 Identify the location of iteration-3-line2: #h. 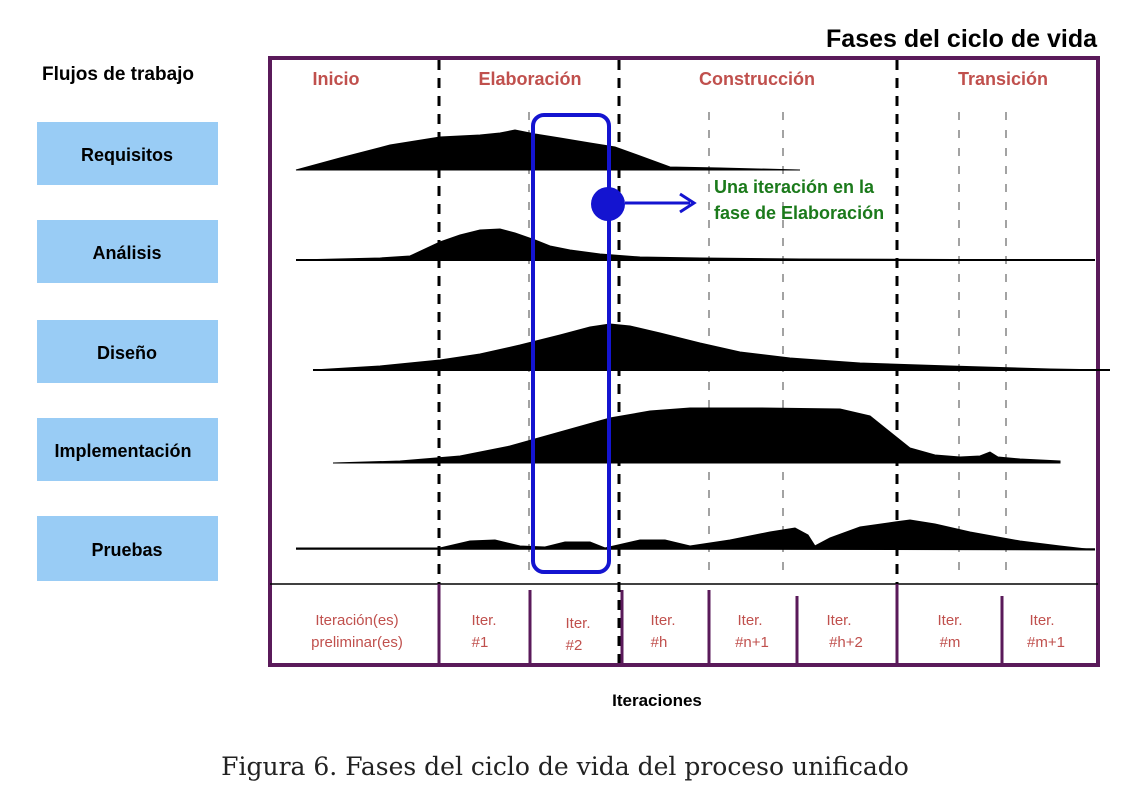
(659, 642).